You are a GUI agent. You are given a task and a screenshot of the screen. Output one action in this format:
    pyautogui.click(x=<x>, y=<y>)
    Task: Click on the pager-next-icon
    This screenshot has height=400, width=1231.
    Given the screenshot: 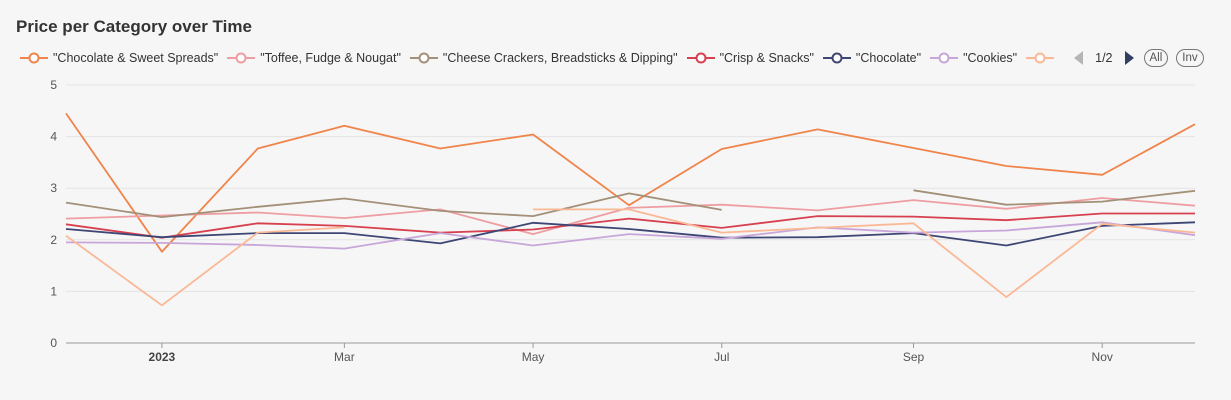 What is the action you would take?
    pyautogui.click(x=1129, y=58)
    